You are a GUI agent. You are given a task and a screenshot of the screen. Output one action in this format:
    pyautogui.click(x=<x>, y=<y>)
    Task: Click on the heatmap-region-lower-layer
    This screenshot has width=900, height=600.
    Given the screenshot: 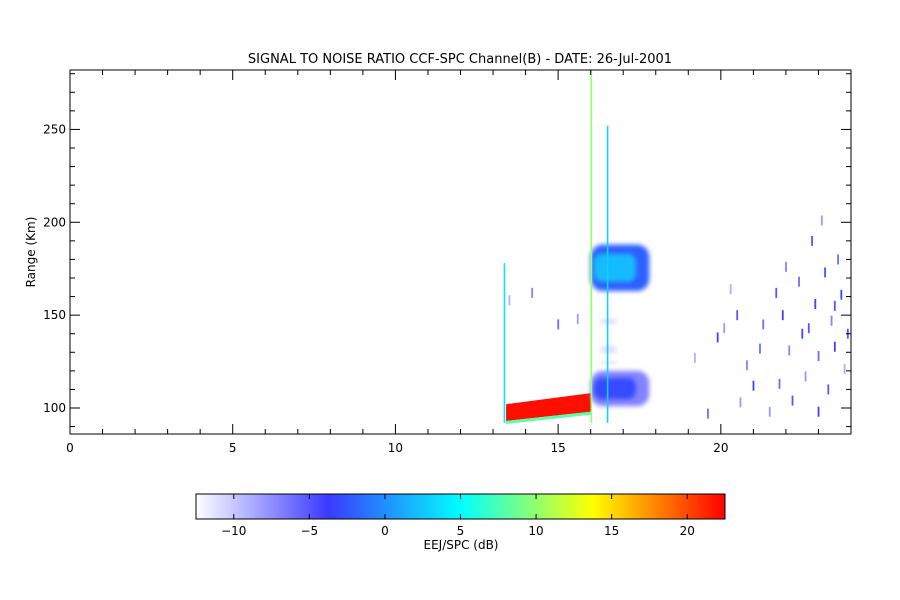 What is the action you would take?
    pyautogui.click(x=620, y=388)
    